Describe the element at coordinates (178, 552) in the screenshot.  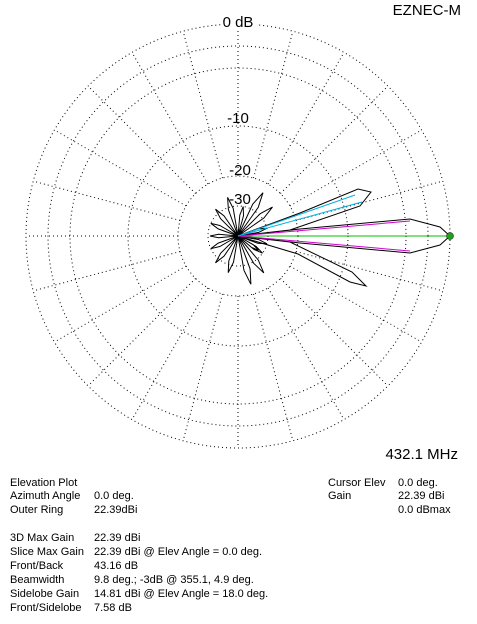
I see `result-value: 22.39 dBi @ Elev Angle = 0.0 deg.` at that location.